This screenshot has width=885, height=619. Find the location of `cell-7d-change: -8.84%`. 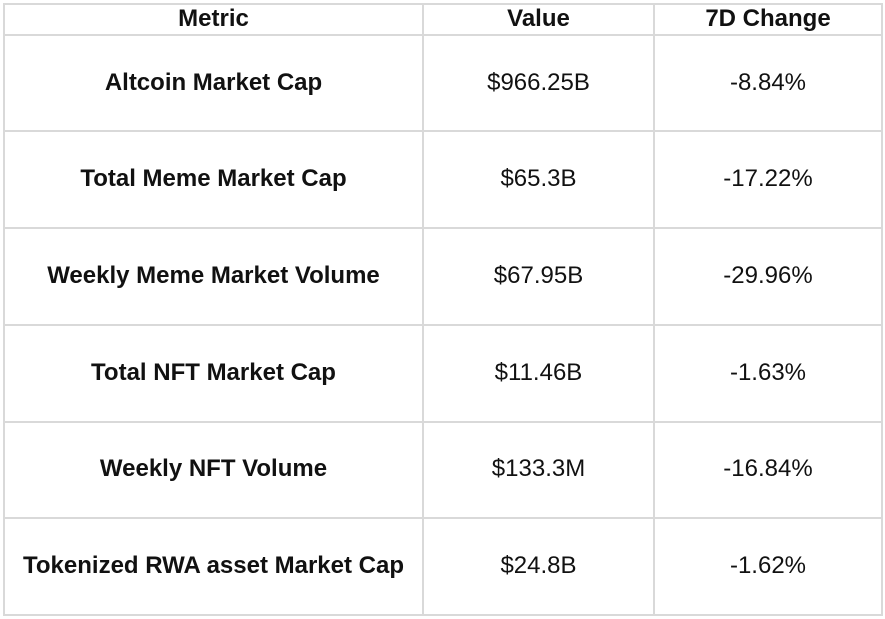

cell-7d-change: -8.84% is located at coordinates (768, 83).